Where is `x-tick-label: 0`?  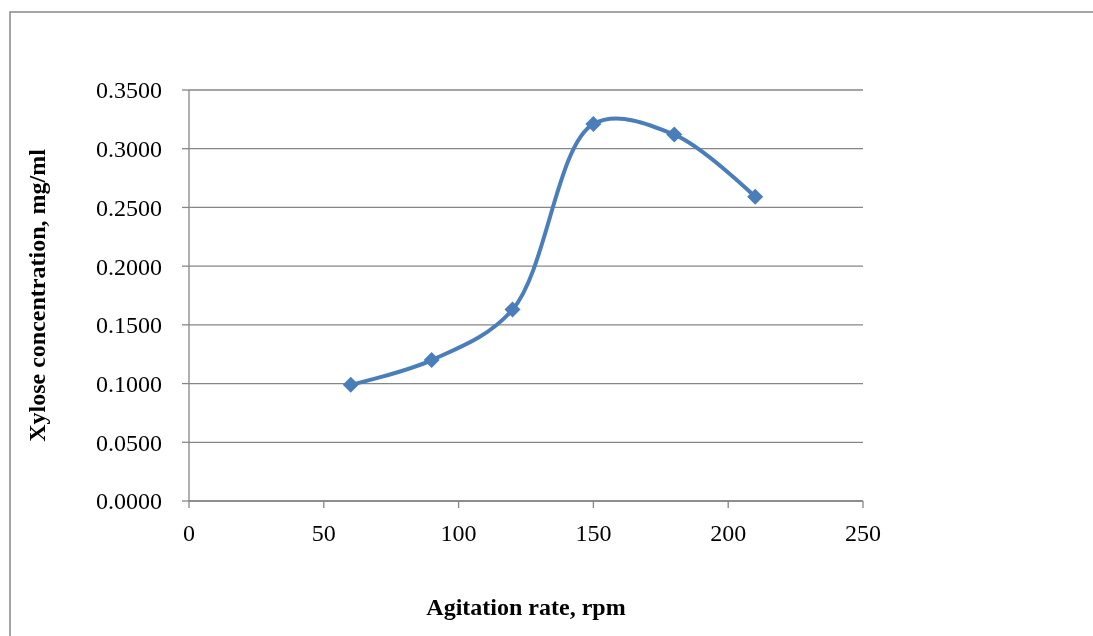 x-tick-label: 0 is located at coordinates (189, 533).